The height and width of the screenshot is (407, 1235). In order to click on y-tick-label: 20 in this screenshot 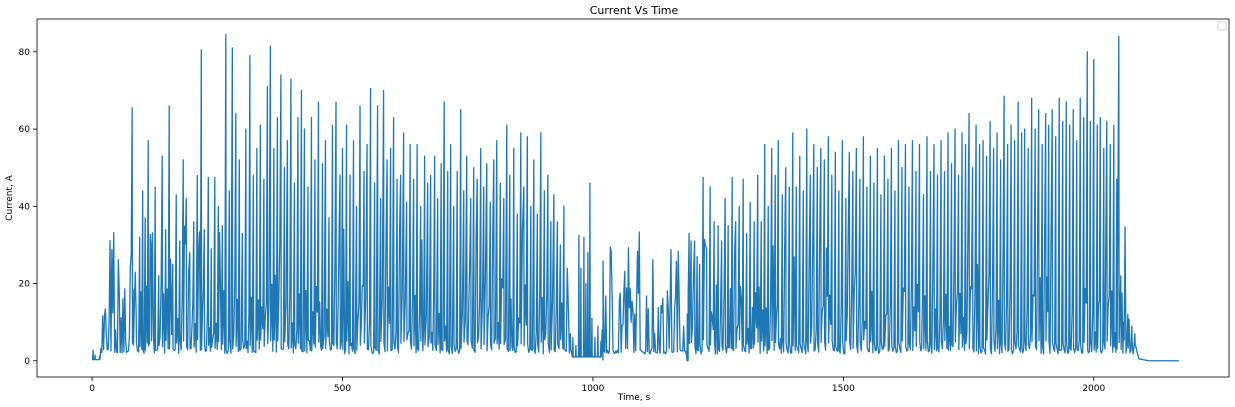, I will do `click(25, 285)`.